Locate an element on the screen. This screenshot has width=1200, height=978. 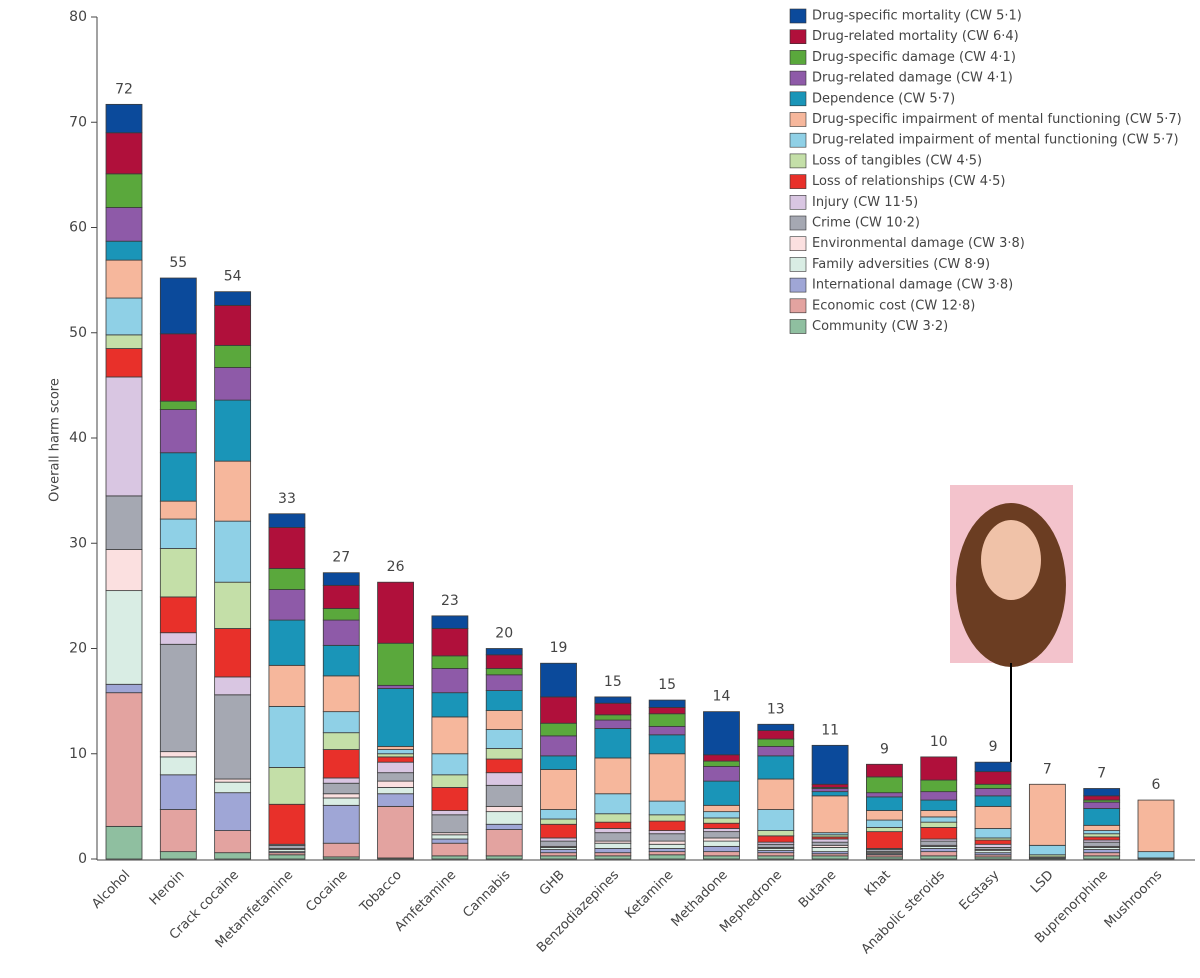
x-tick-label: Heroin is located at coordinates (167, 888).